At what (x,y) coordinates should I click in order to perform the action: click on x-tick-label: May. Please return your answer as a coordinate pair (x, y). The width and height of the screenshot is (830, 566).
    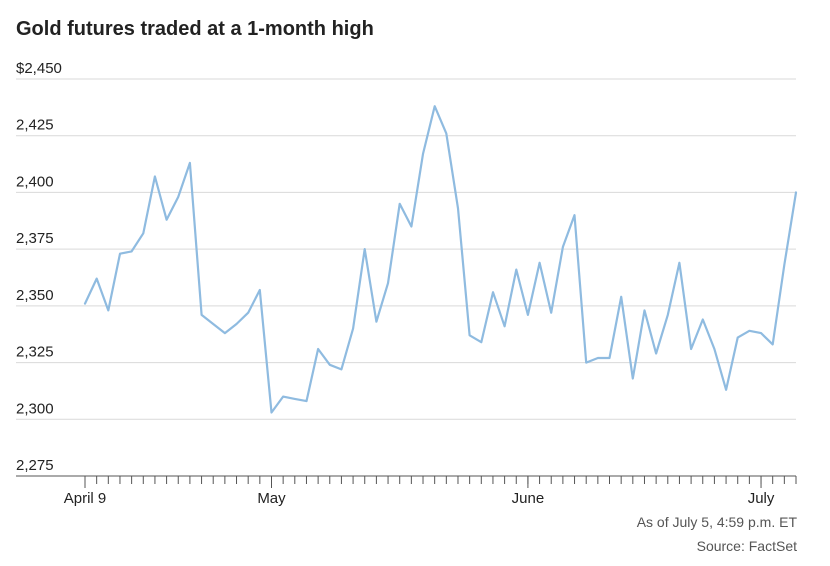
    Looking at the image, I should click on (271, 498).